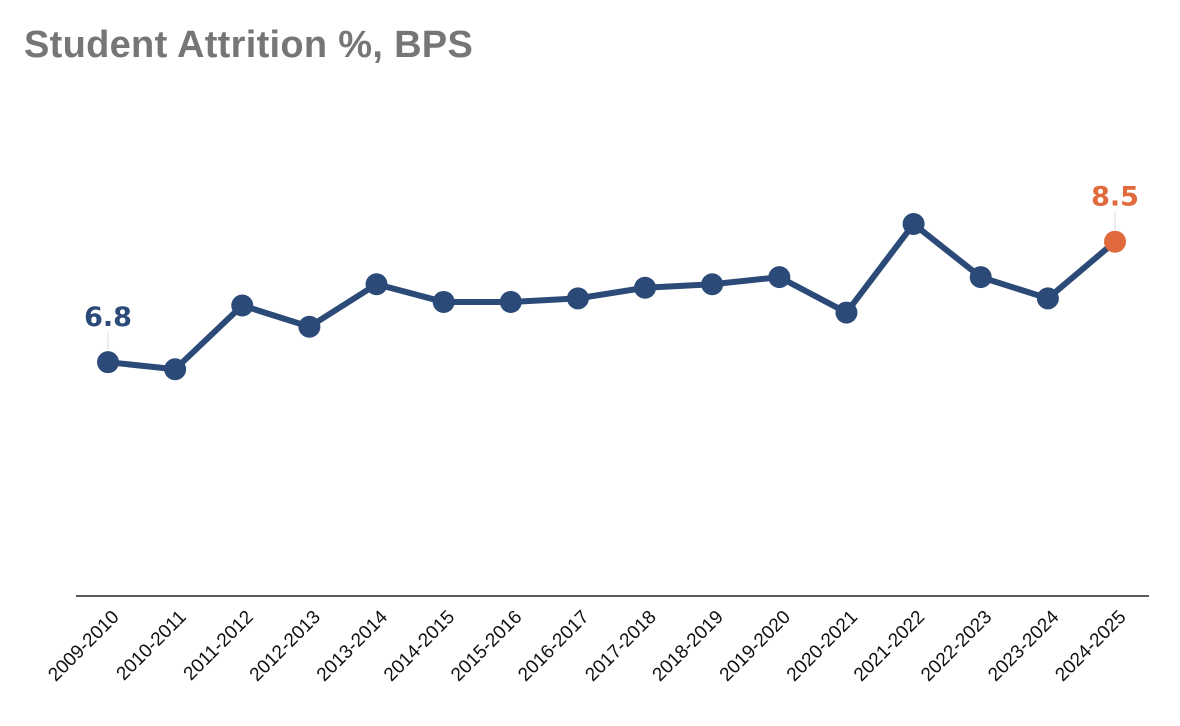 The width and height of the screenshot is (1180, 726). Describe the element at coordinates (913, 224) in the screenshot. I see `data-point-2021-2022` at that location.